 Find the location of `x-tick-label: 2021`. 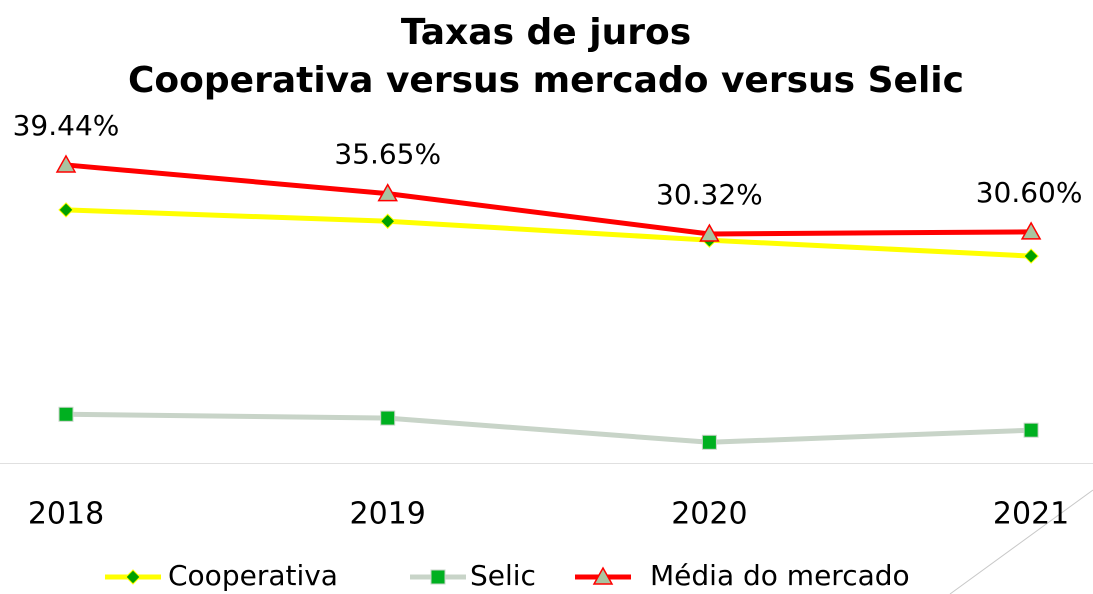

x-tick-label: 2021 is located at coordinates (1031, 514).